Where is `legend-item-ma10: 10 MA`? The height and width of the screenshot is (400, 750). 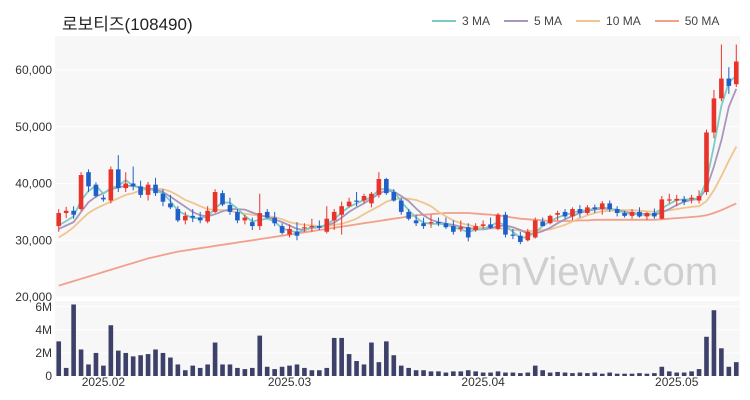
legend-item-ma10: 10 MA is located at coordinates (608, 21).